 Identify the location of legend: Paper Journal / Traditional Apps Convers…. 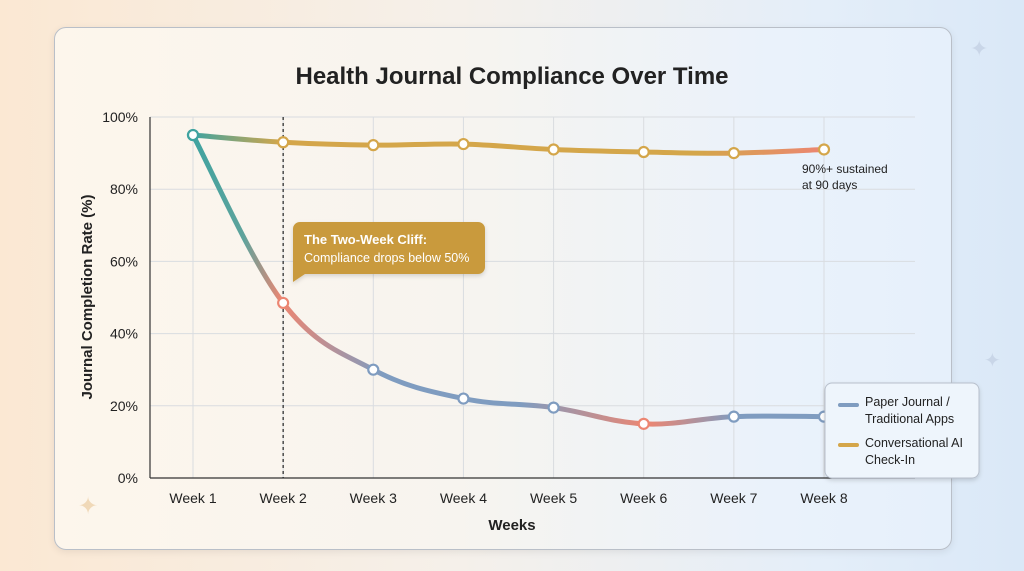
(902, 430).